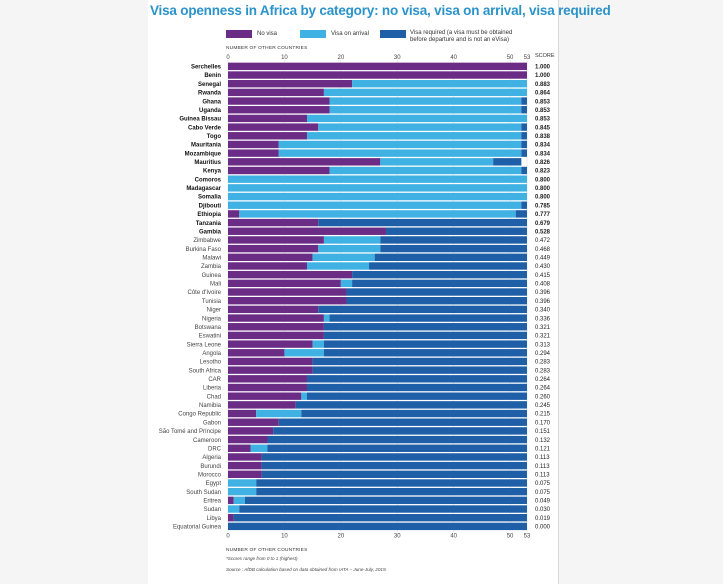 The image size is (723, 584). What do you see at coordinates (543, 380) in the screenshot?
I see `score-value: 0.264` at bounding box center [543, 380].